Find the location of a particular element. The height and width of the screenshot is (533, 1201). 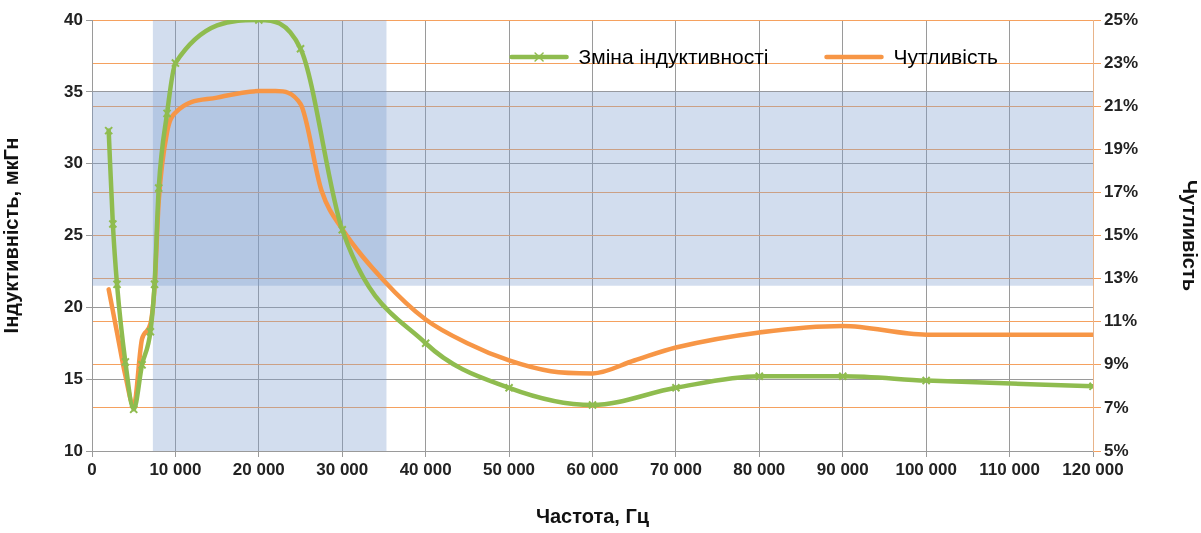

y2-tick-label: 11% is located at coordinates (1121, 321).